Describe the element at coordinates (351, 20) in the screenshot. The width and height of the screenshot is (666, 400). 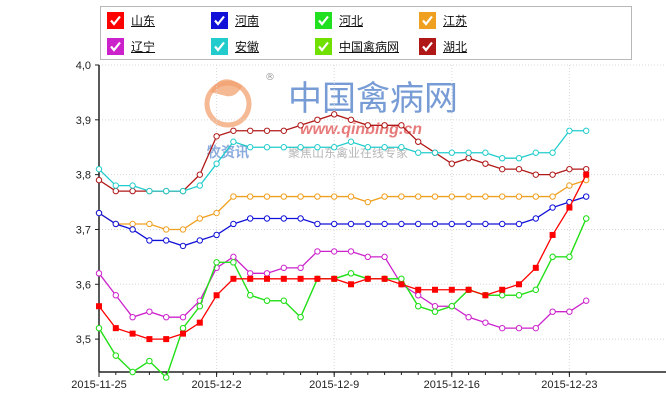
I see `legend-label: 河北` at that location.